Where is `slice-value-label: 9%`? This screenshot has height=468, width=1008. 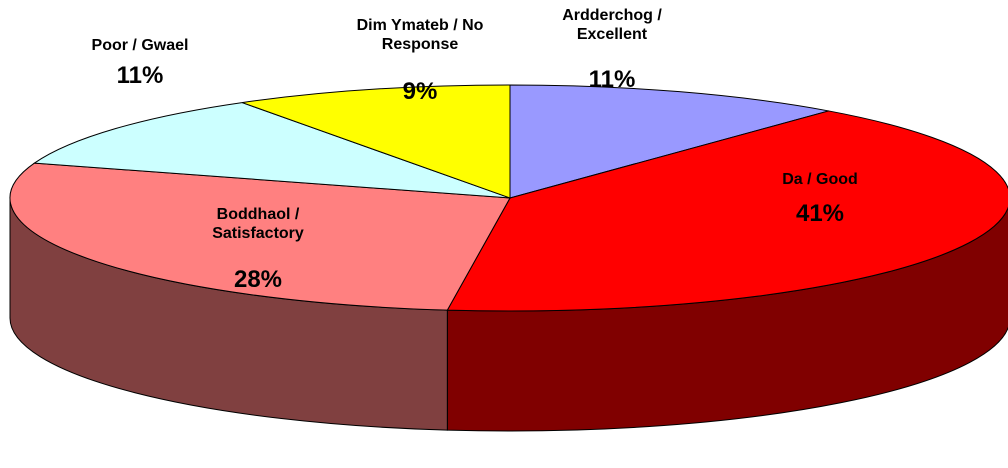
slice-value-label: 9% is located at coordinates (420, 91).